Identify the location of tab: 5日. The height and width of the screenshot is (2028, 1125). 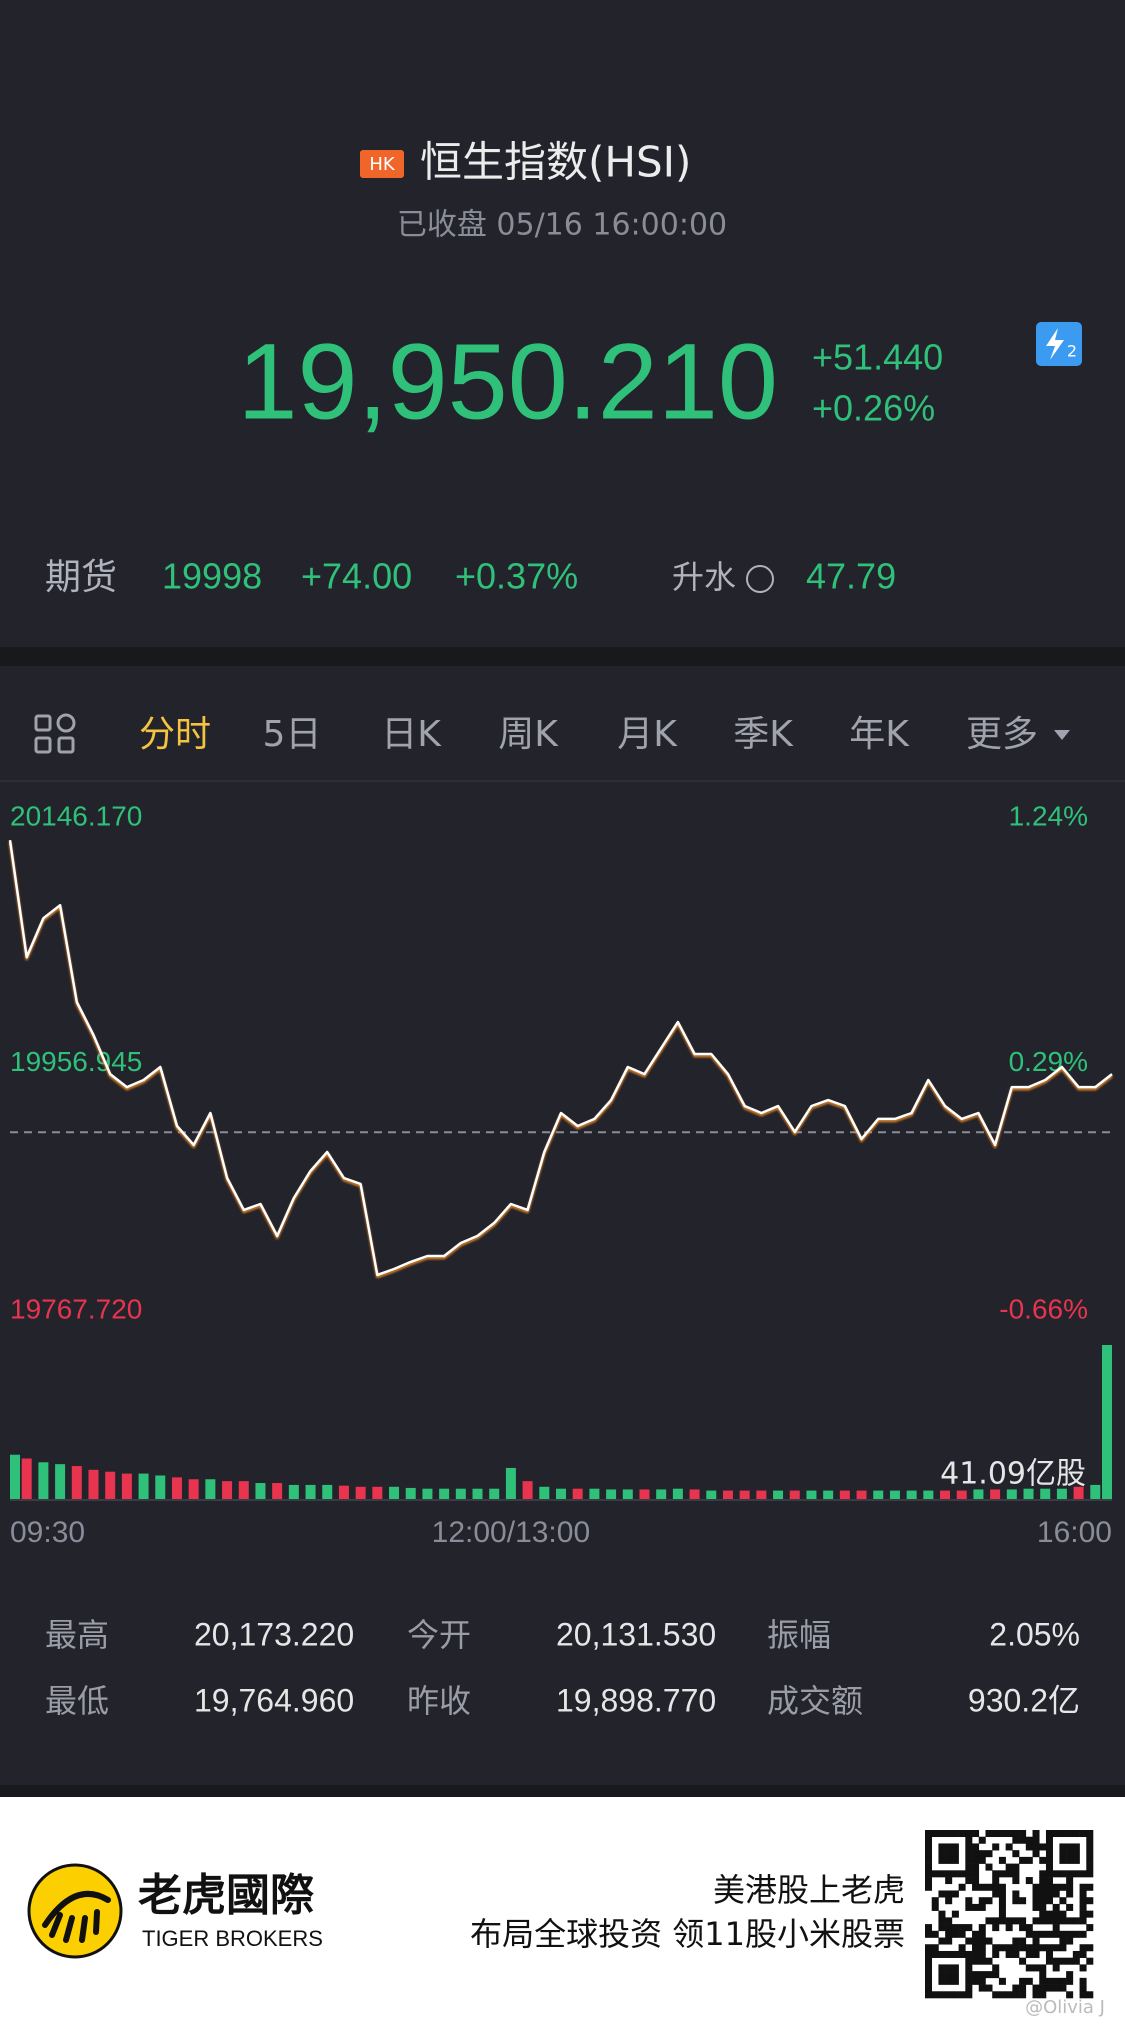
(292, 734).